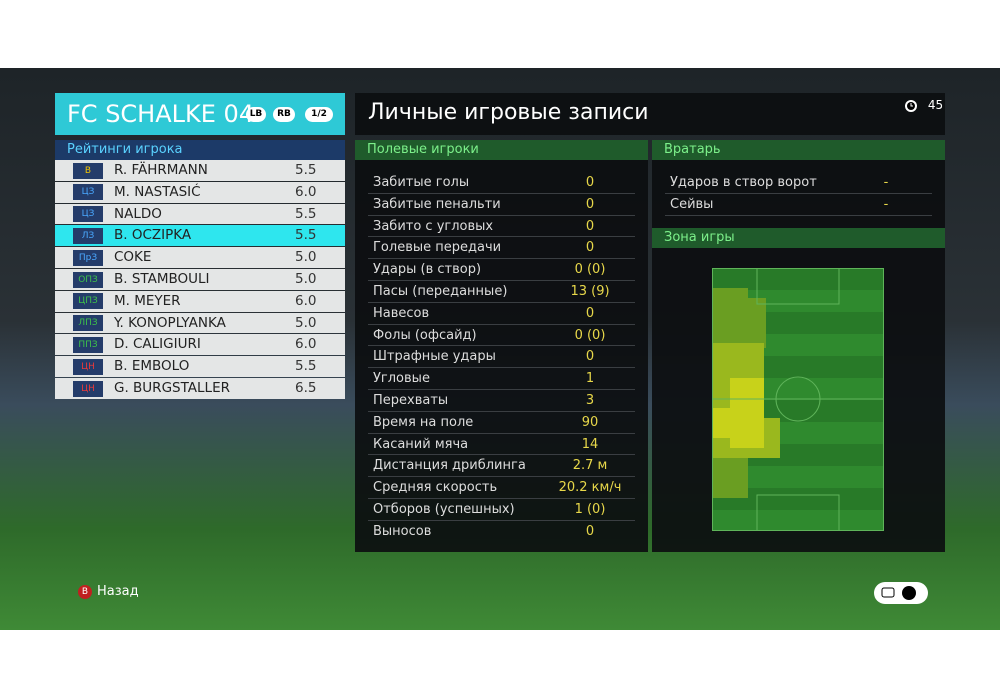 The width and height of the screenshot is (1000, 700). I want to click on timer-value: 45, so click(935, 105).